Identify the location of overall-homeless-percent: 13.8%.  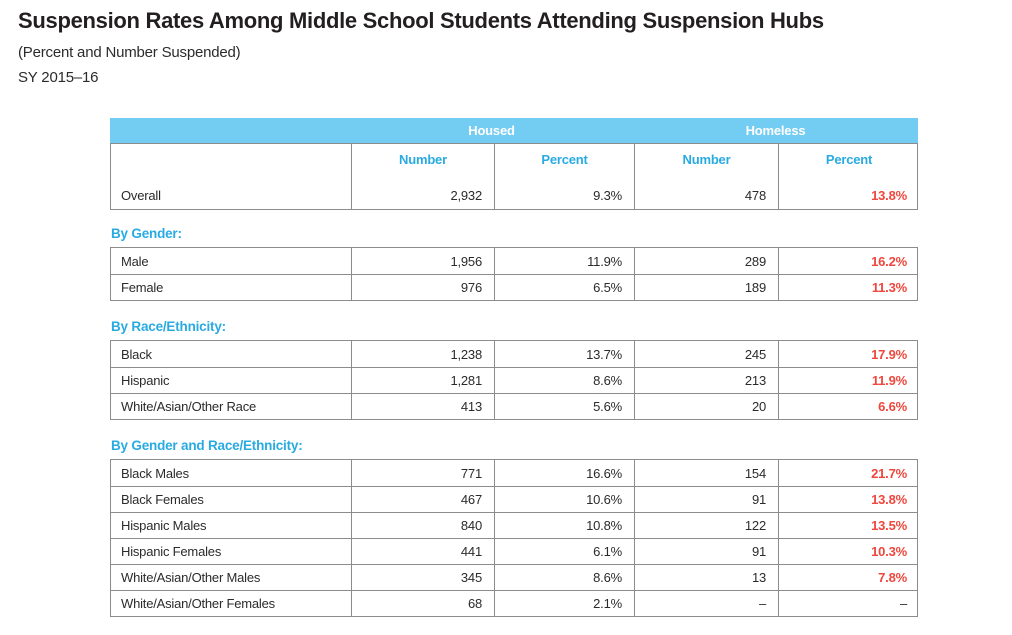
(848, 195).